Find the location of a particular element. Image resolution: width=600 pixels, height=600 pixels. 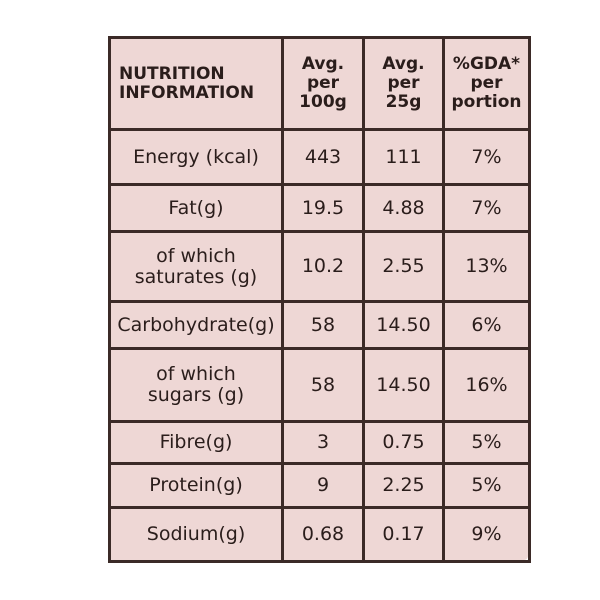

nutrient-label: Energy (kcal) is located at coordinates (196, 157).